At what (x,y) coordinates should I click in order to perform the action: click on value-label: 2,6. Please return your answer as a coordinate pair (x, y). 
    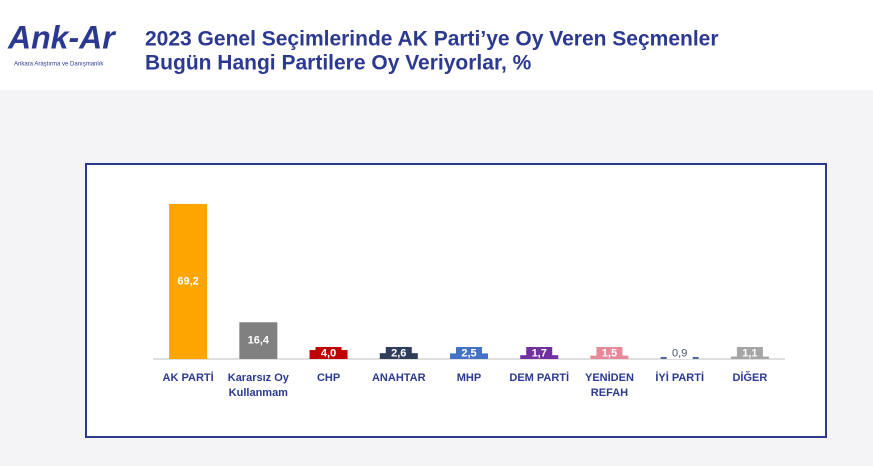
    Looking at the image, I should click on (398, 353).